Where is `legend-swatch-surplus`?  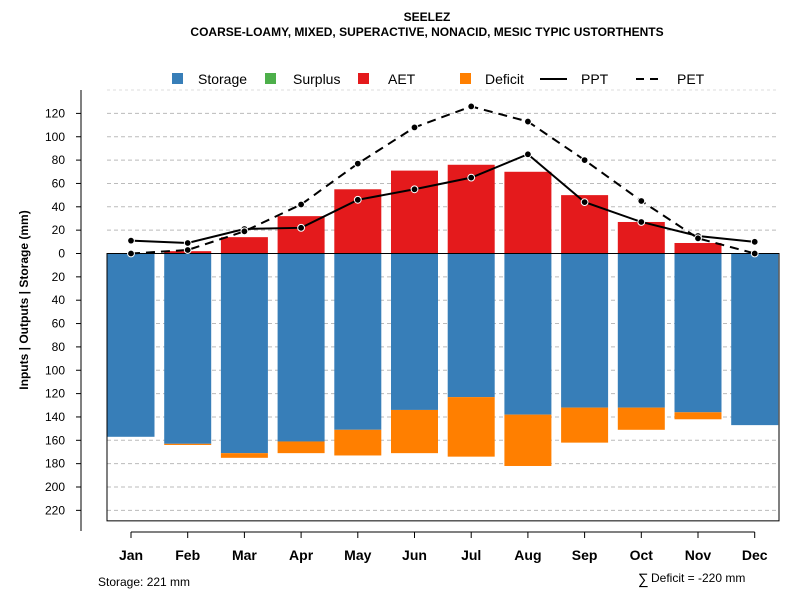 legend-swatch-surplus is located at coordinates (270, 78).